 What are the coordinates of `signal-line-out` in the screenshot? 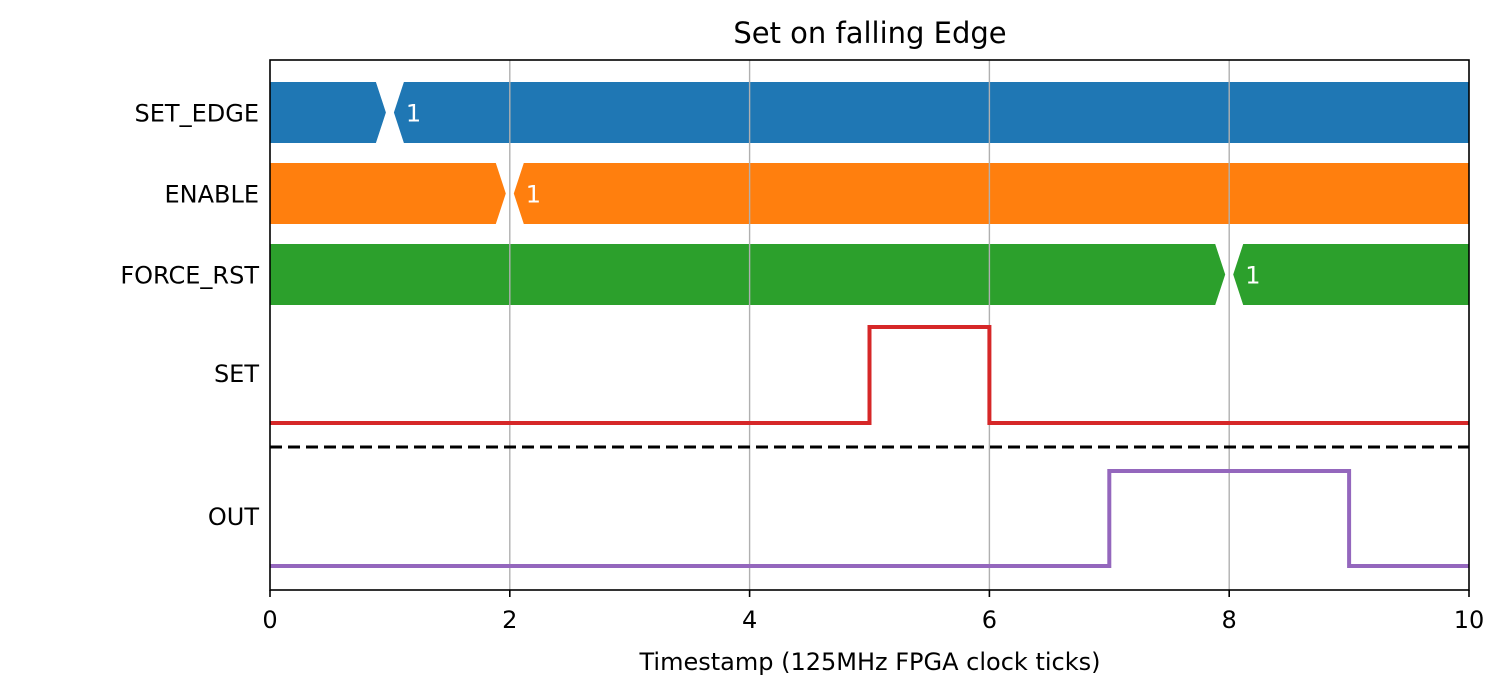 It's located at (869, 518).